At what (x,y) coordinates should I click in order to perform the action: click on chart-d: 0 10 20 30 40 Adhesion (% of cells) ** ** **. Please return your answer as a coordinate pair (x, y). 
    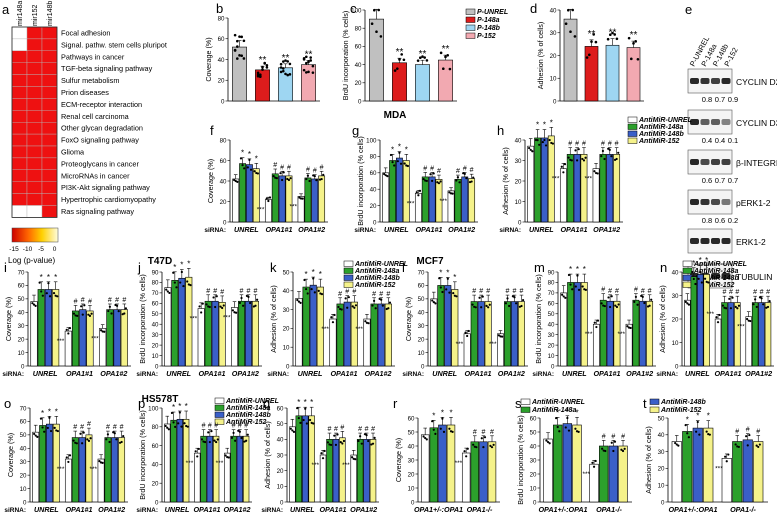
    Looking at the image, I should click on (590, 56).